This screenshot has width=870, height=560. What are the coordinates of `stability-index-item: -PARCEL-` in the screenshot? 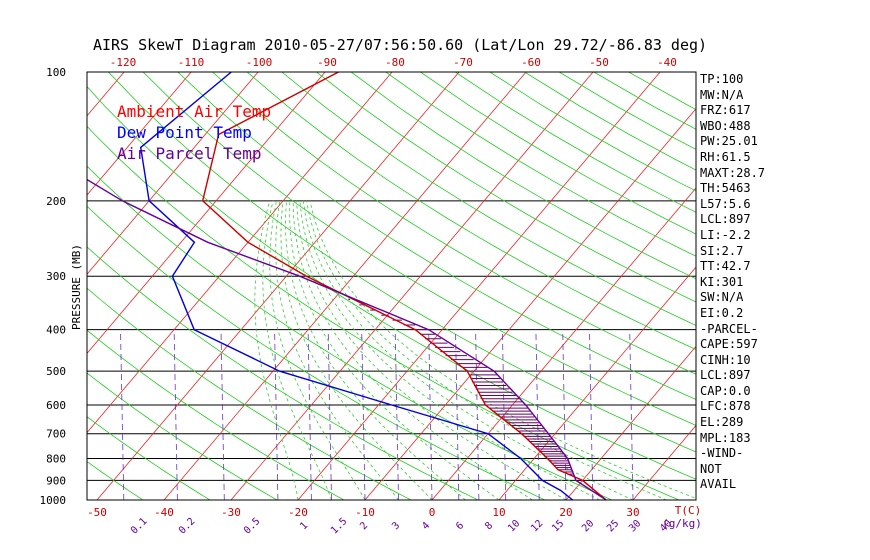 It's located at (729, 328).